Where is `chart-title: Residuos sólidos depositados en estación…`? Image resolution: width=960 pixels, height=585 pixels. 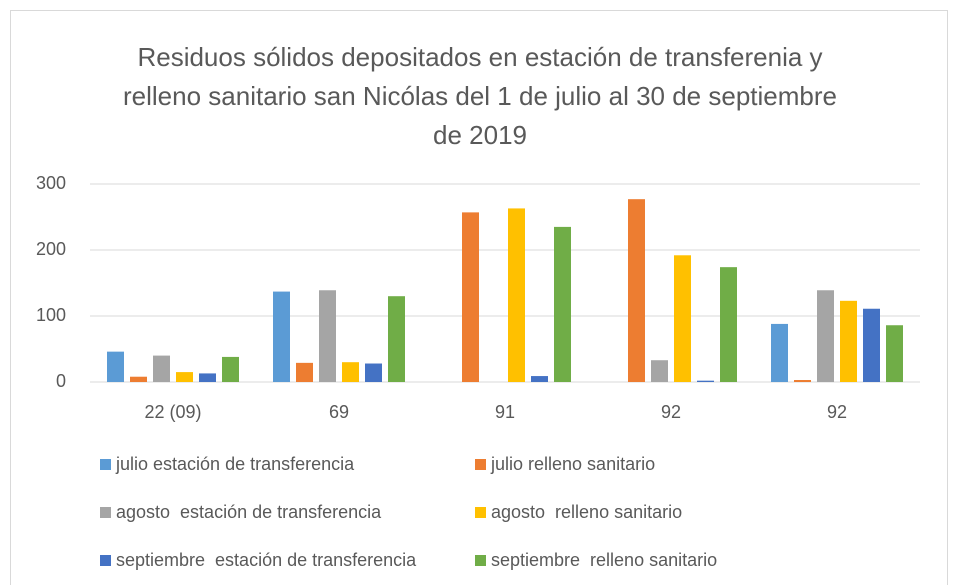
chart-title: Residuos sólidos depositados en estación… is located at coordinates (480, 96).